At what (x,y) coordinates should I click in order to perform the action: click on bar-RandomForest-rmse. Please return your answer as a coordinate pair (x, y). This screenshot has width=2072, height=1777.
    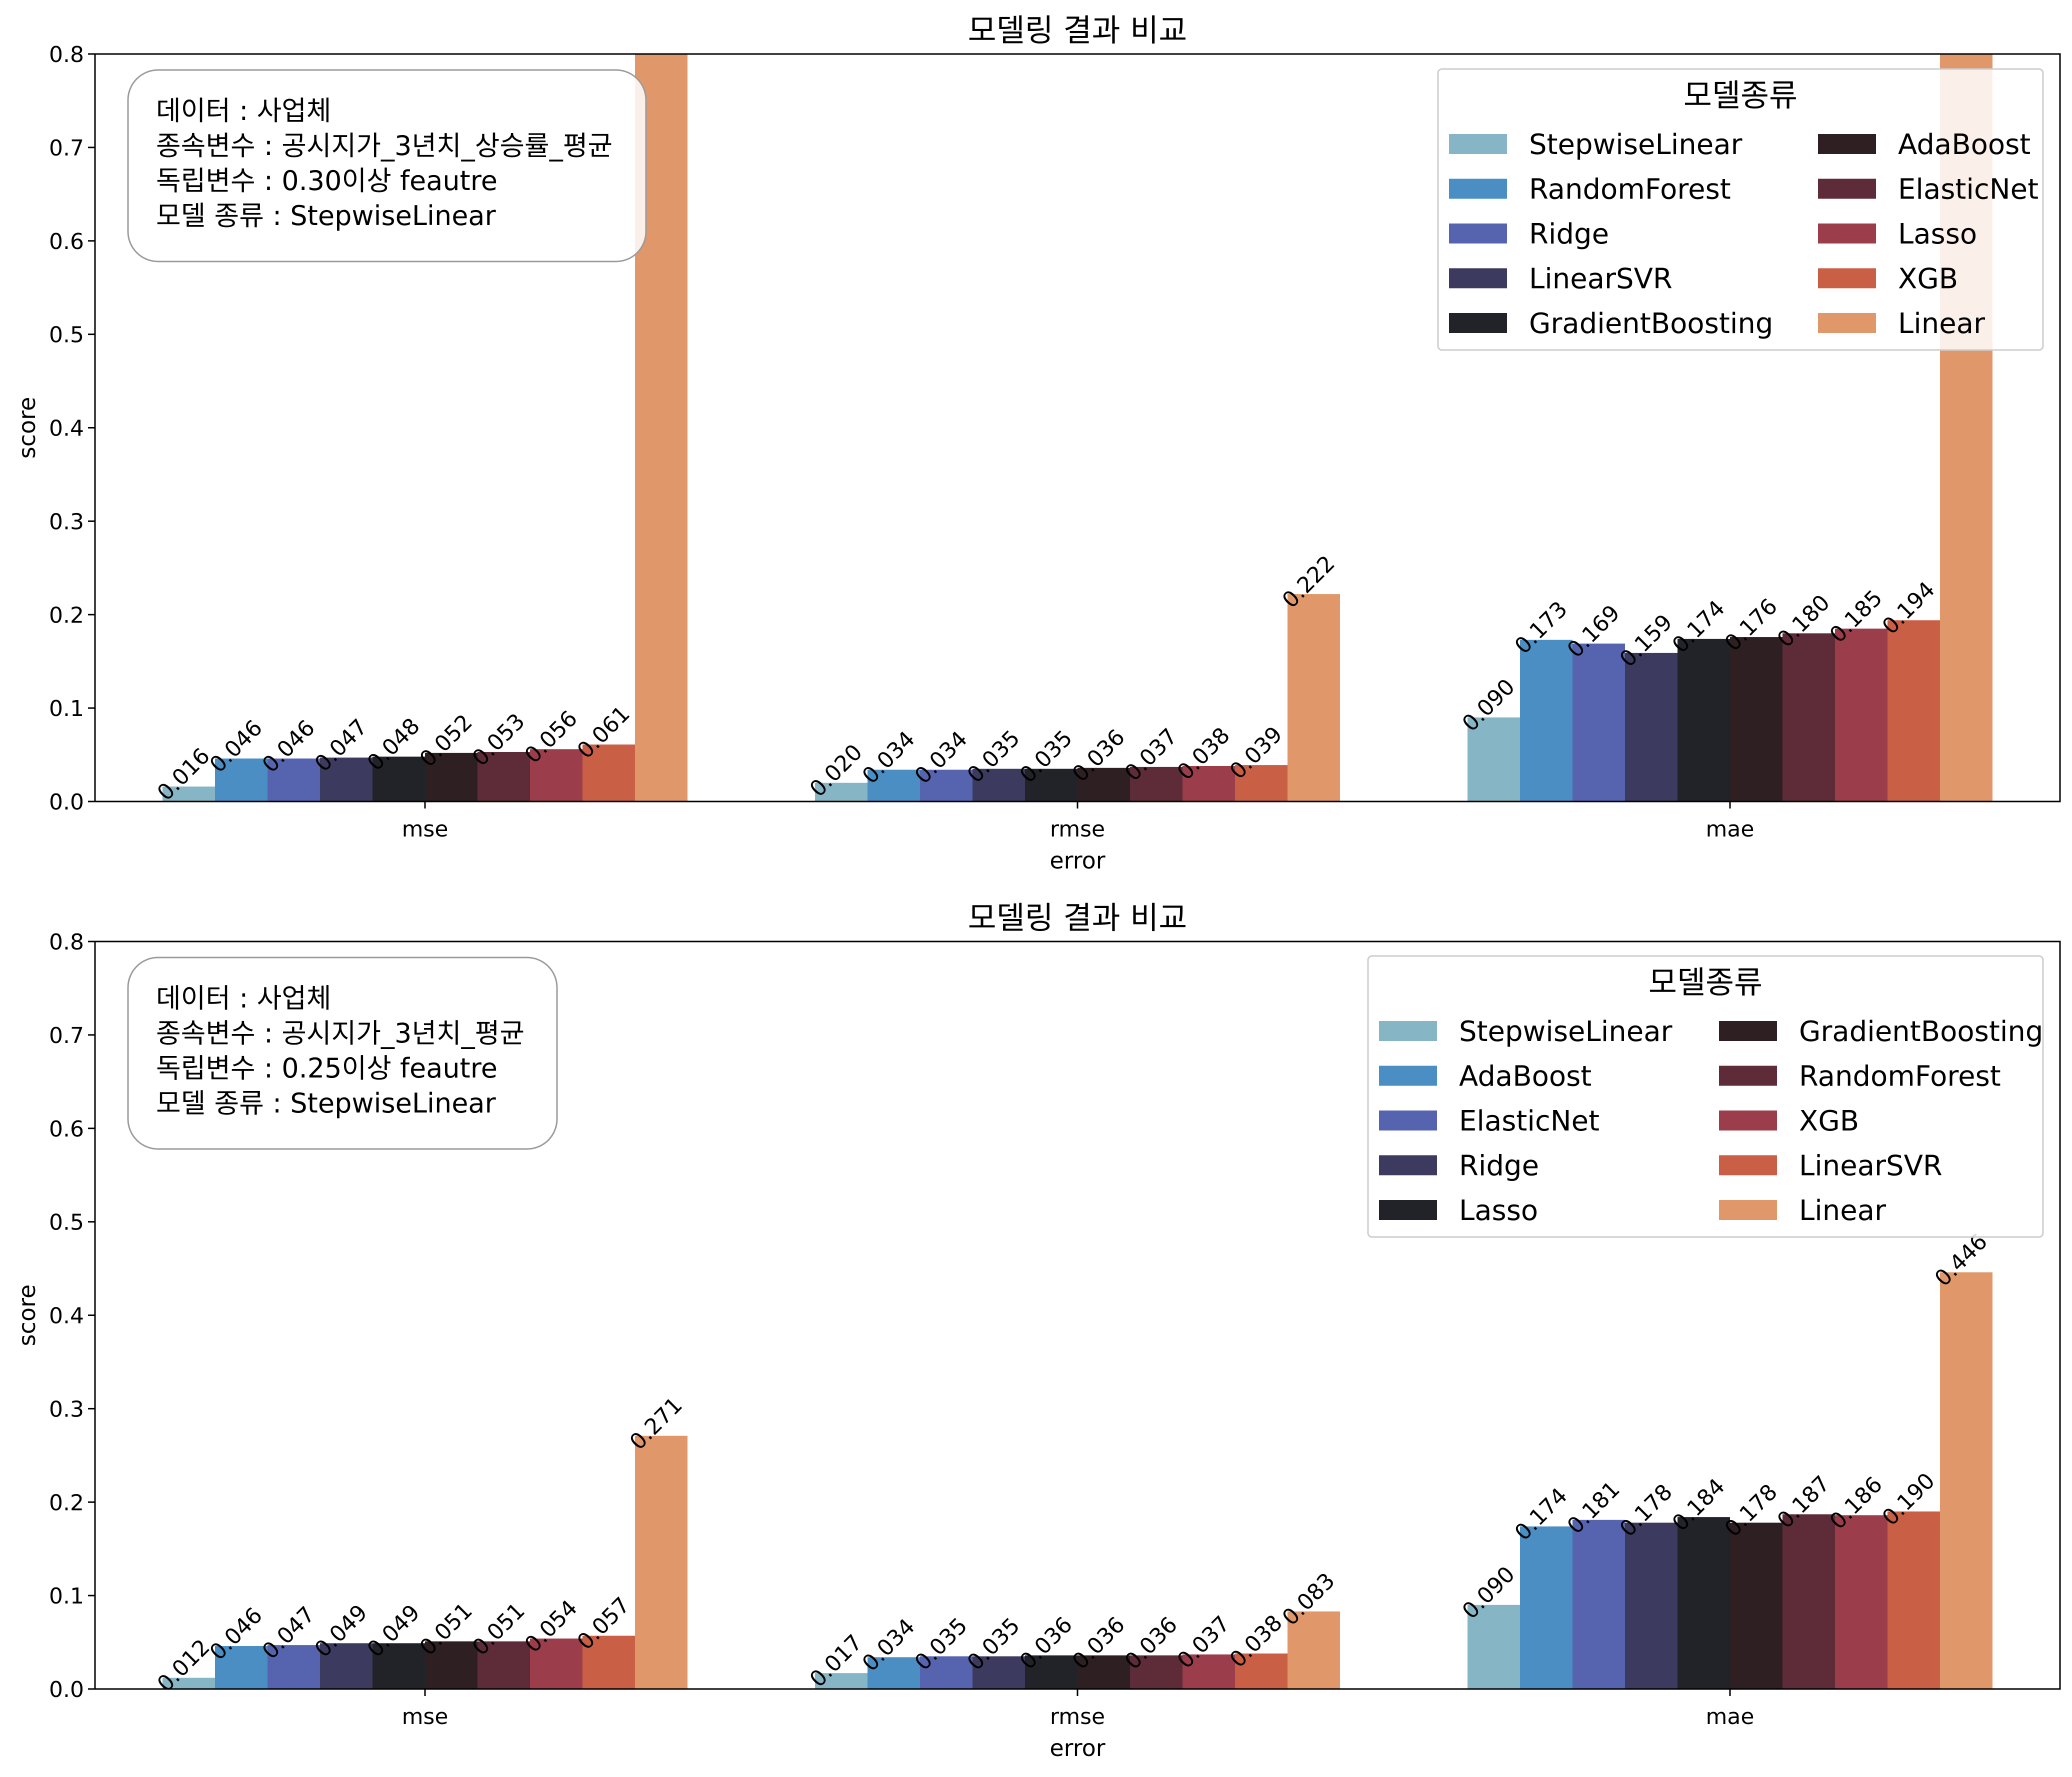
    Looking at the image, I should click on (894, 786).